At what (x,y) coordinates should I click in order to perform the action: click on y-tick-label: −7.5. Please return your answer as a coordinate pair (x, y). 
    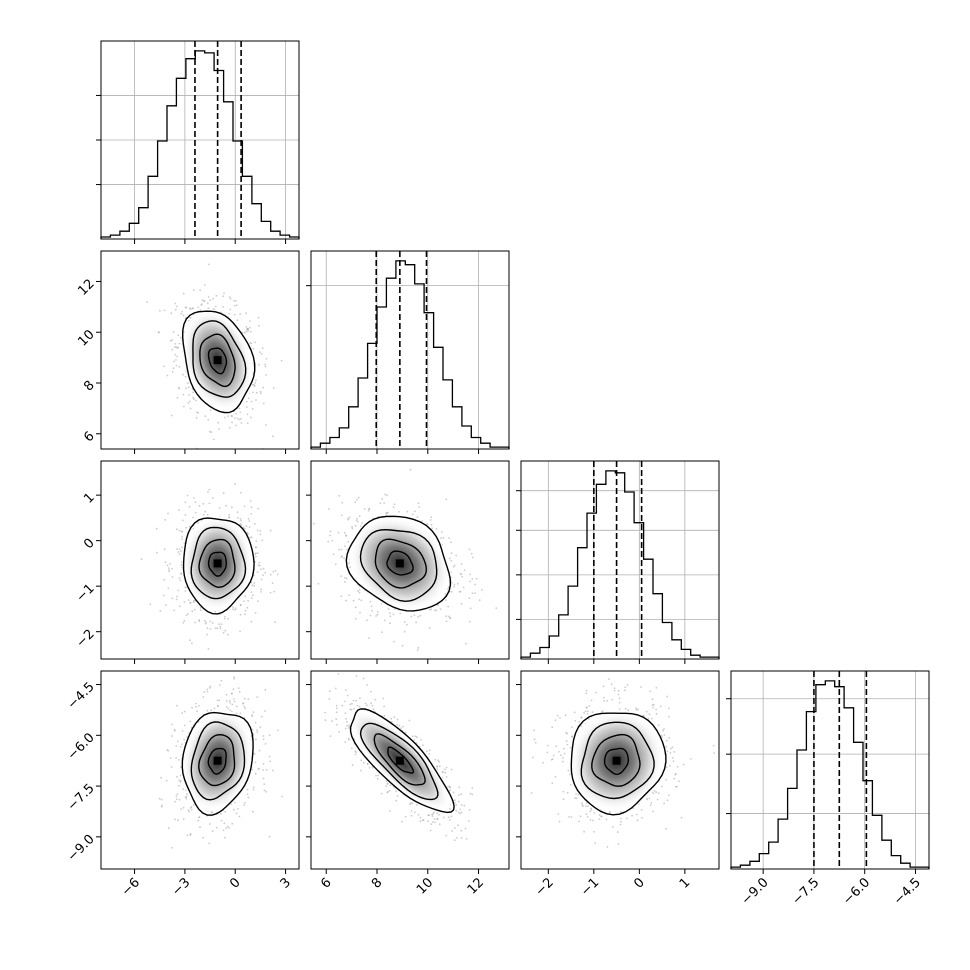
    Looking at the image, I should click on (81, 797).